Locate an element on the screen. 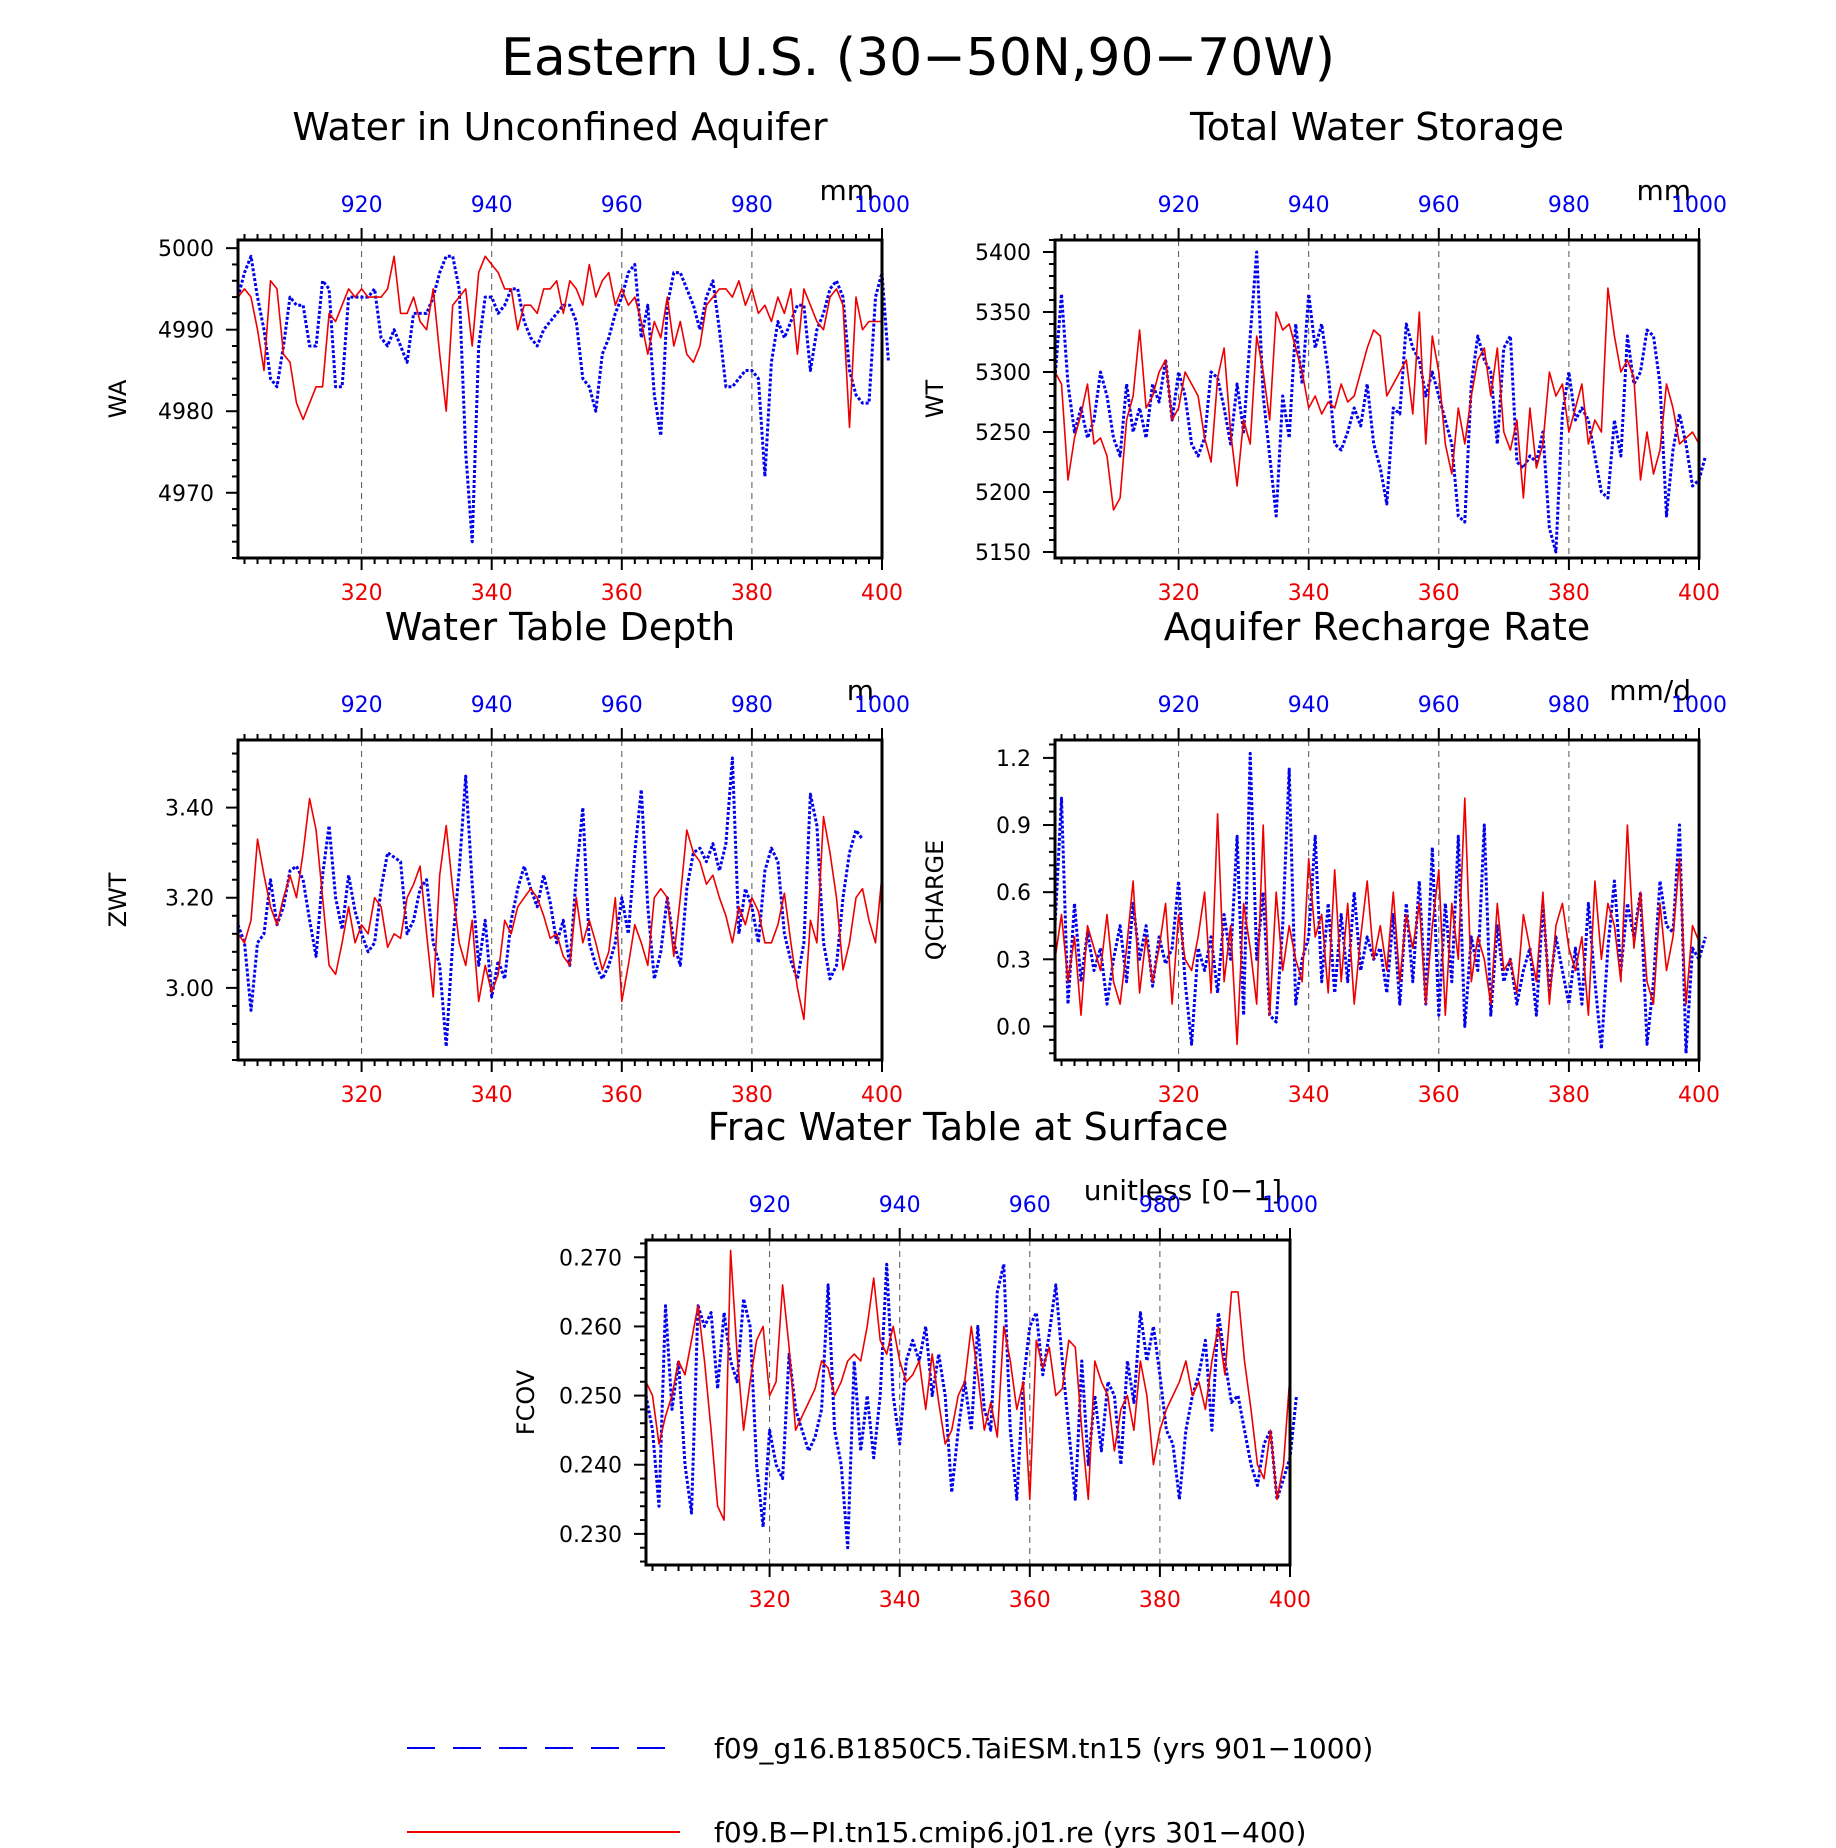 This screenshot has height=1848, width=1836. panel-title: Water in Unconfined Aquifer is located at coordinates (560, 127).